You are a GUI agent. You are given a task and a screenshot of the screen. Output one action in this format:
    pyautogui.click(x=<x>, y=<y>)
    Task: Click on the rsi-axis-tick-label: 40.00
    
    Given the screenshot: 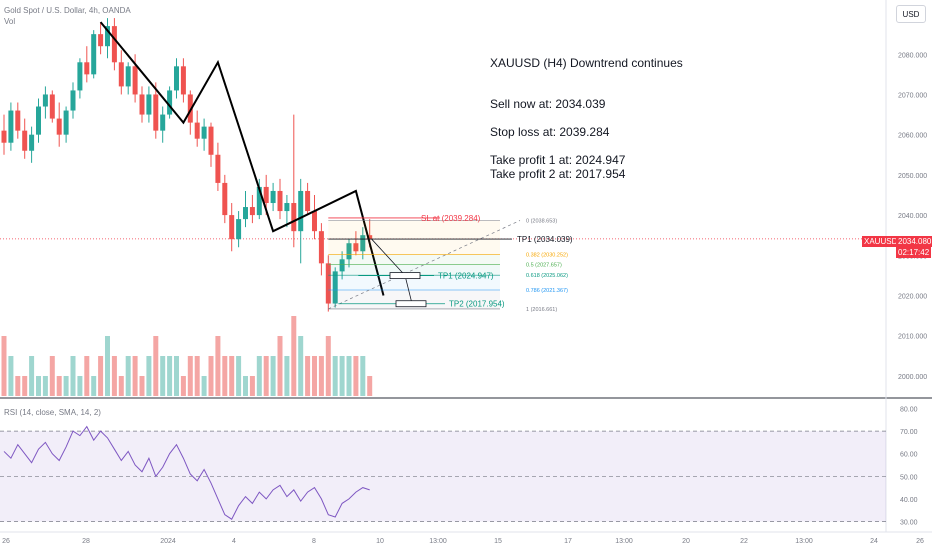 What is the action you would take?
    pyautogui.click(x=909, y=500)
    